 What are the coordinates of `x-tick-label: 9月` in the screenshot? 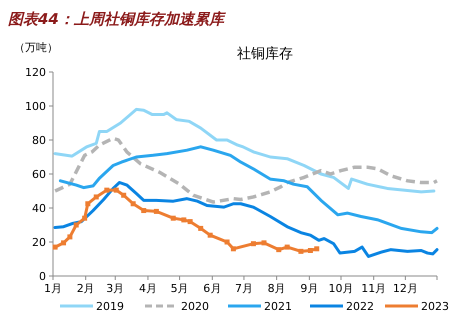 It's located at (309, 288).